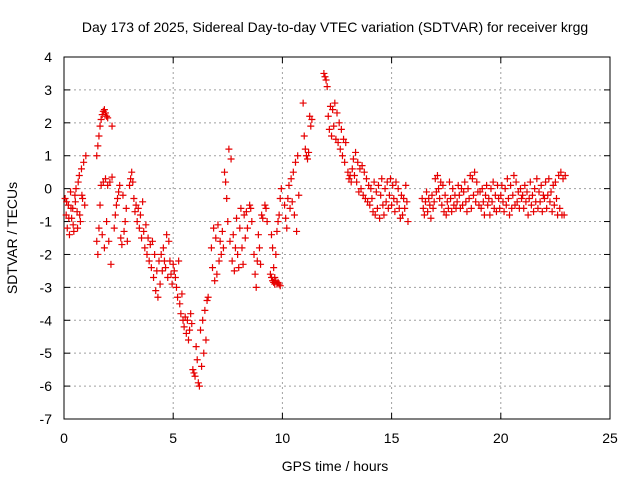  What do you see at coordinates (392, 438) in the screenshot?
I see `x-tick-label: 15` at bounding box center [392, 438].